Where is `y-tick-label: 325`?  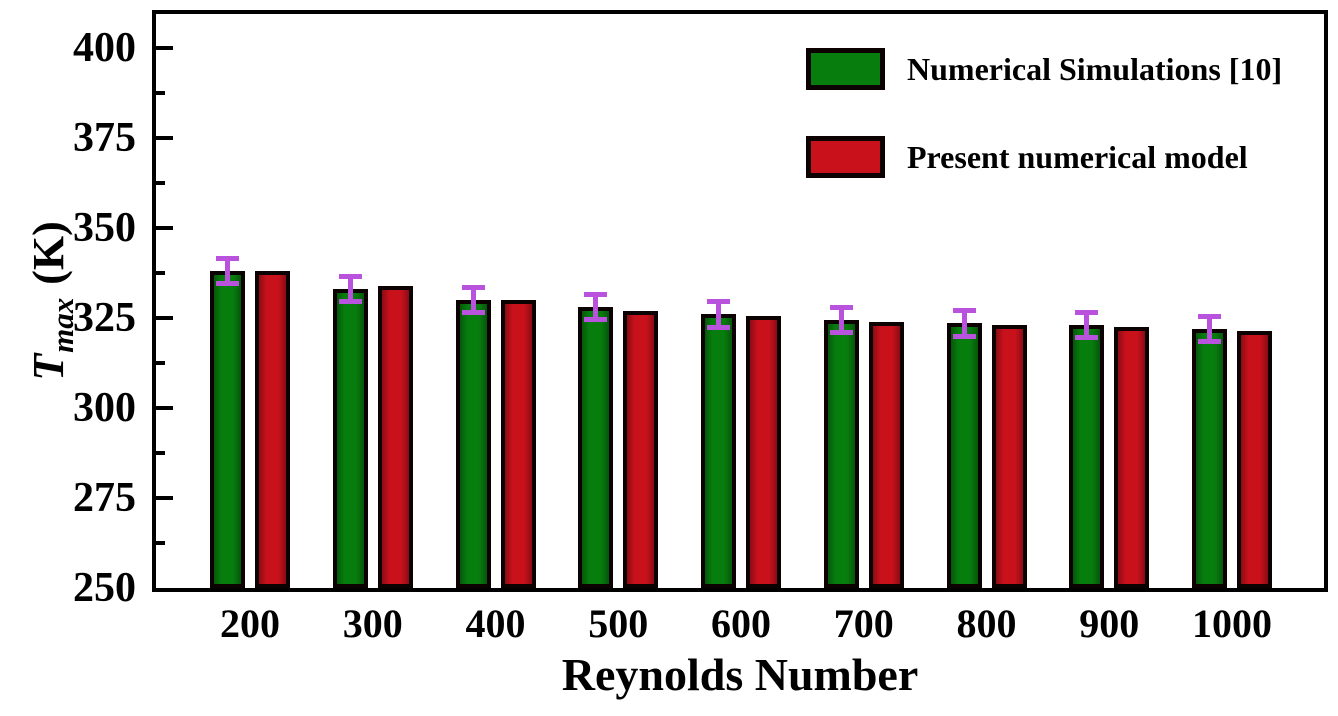 y-tick-label: 325 is located at coordinates (104, 318).